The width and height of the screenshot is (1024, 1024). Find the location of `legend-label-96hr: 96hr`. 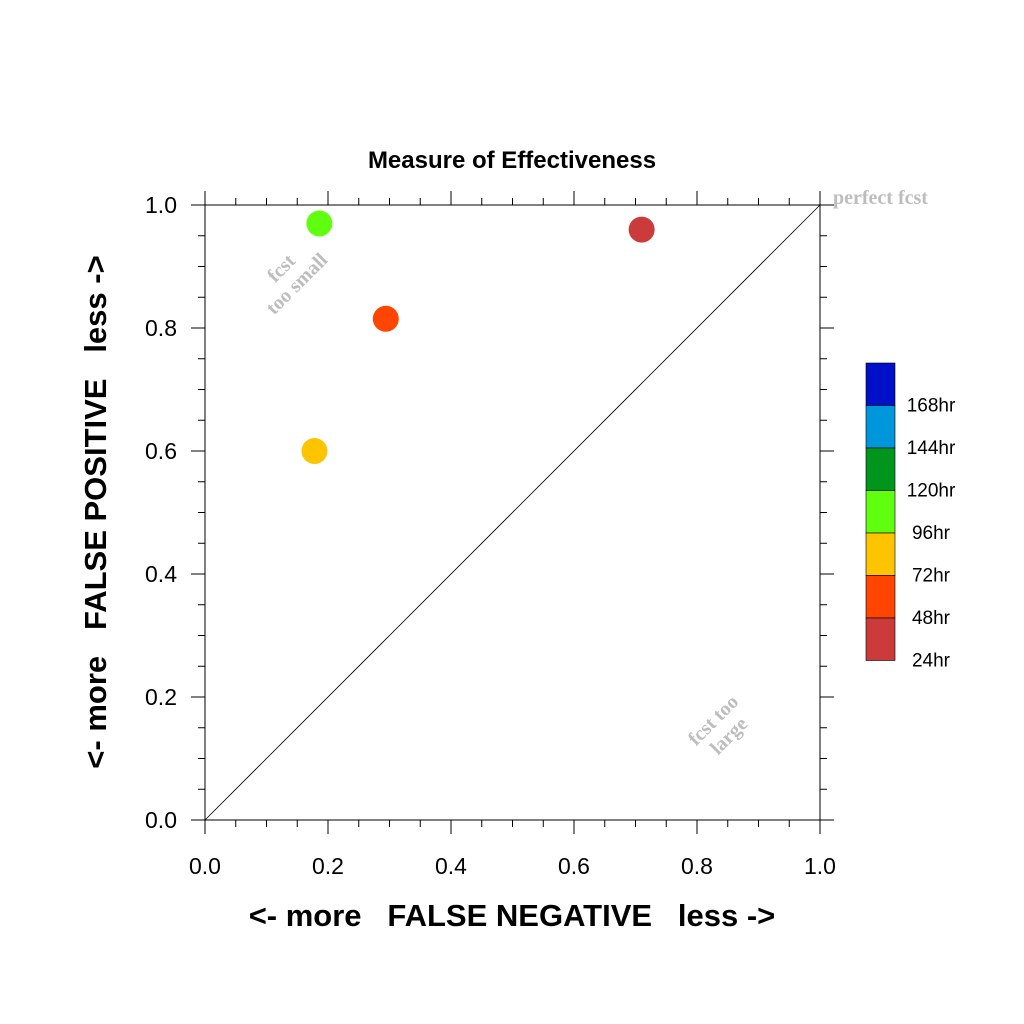

legend-label-96hr: 96hr is located at coordinates (931, 533).